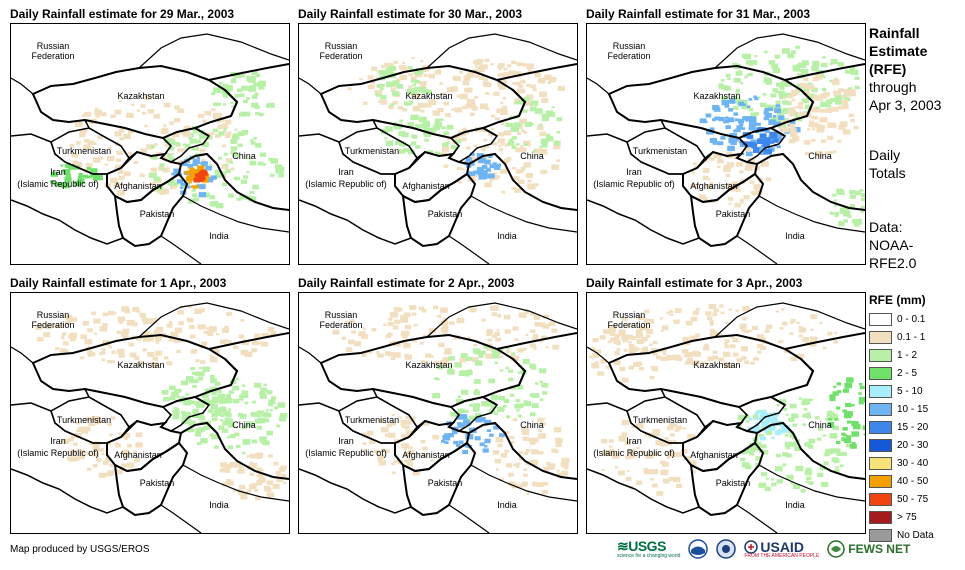 The image size is (965, 570). Describe the element at coordinates (244, 156) in the screenshot. I see `label-china: China` at that location.